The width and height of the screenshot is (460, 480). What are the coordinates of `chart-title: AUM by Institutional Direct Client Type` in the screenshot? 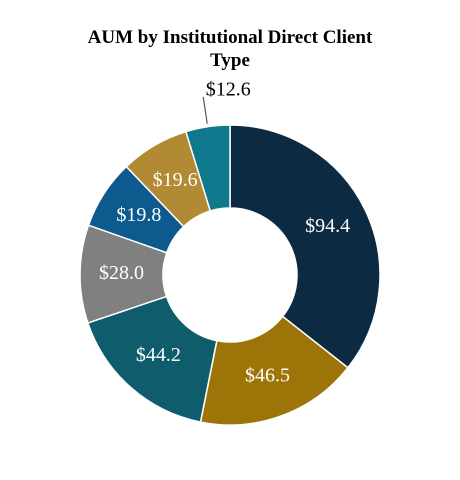 It's located at (230, 49).